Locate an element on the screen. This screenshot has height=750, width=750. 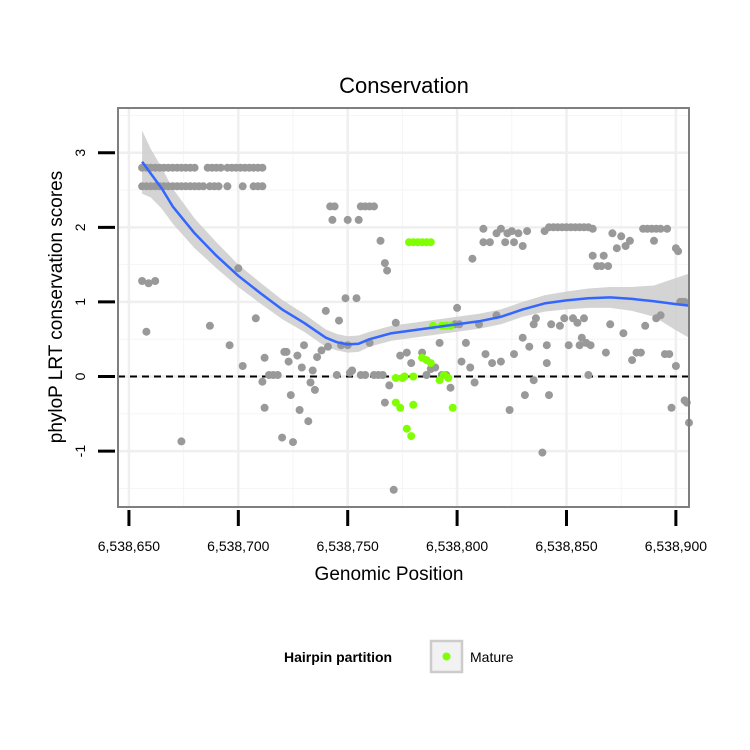
y-tick-label: 3 is located at coordinates (80, 153).